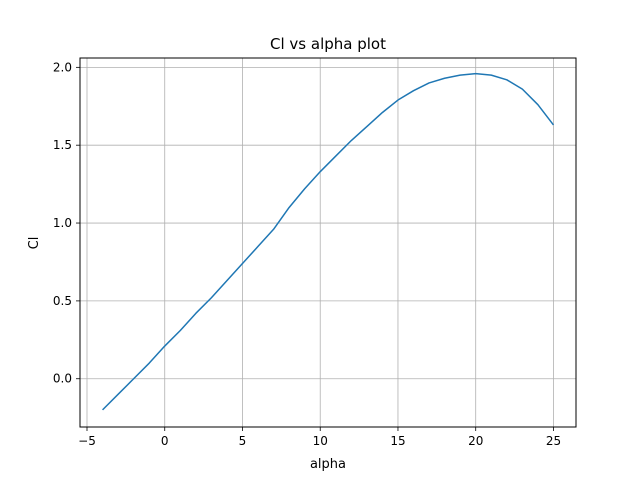 This screenshot has height=484, width=640. What do you see at coordinates (475, 441) in the screenshot?
I see `x-tick-label: 20` at bounding box center [475, 441].